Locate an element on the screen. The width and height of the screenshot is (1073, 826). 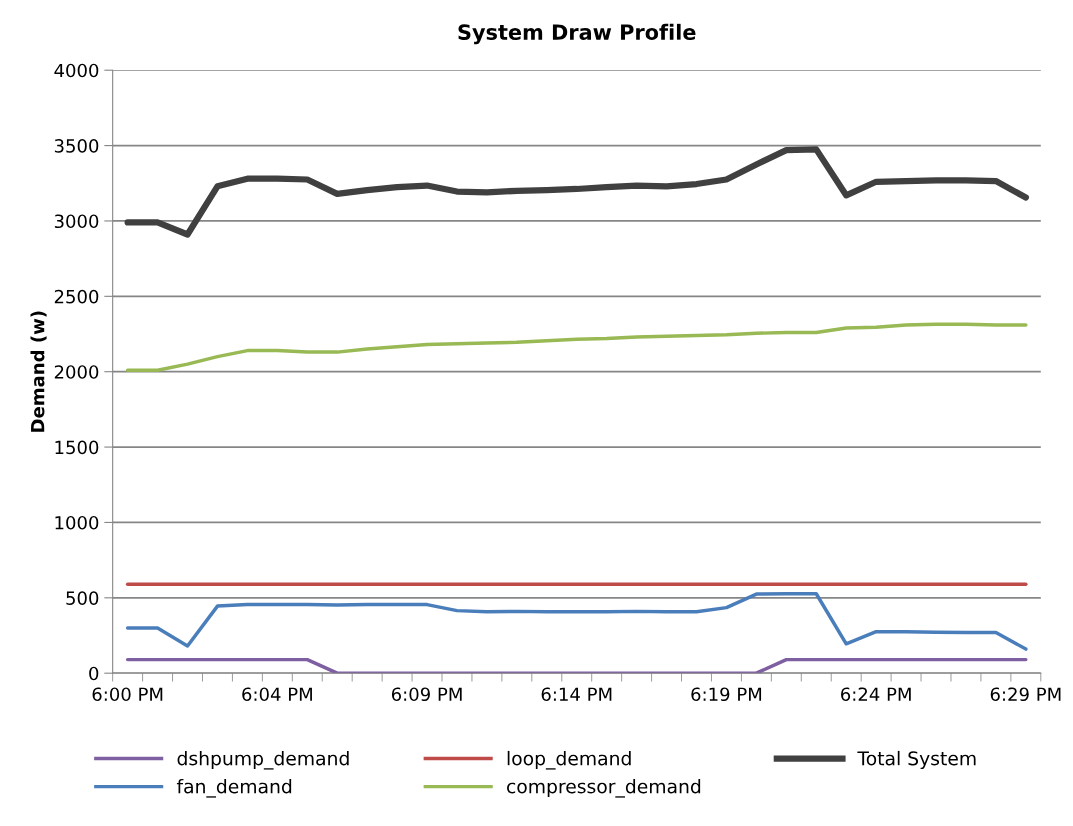
legend-label: dshpump_demand is located at coordinates (263, 760).